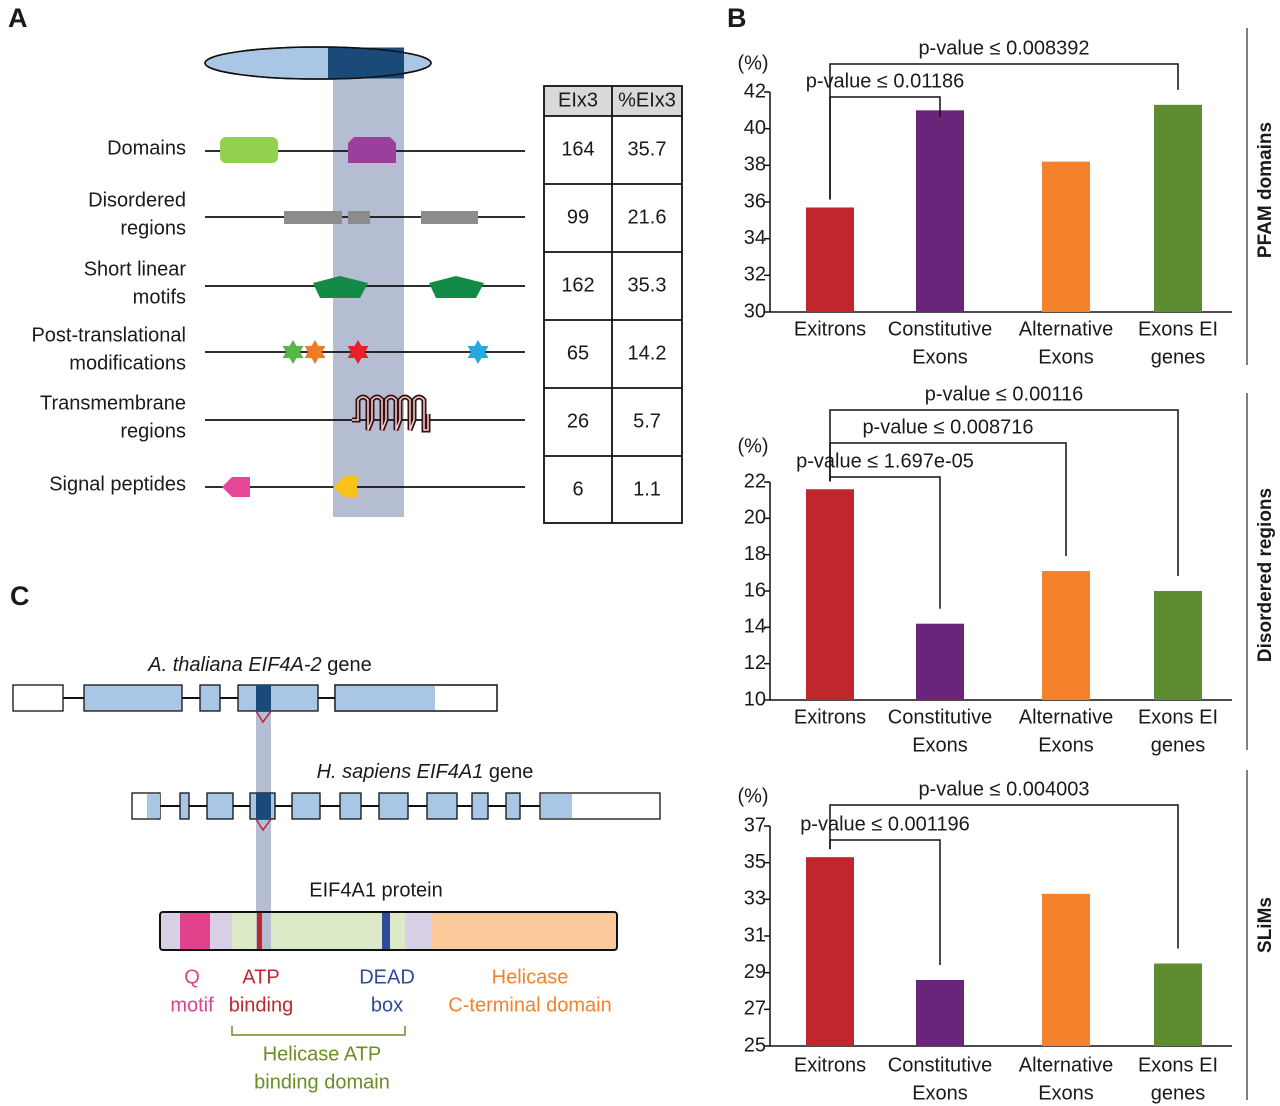 The width and height of the screenshot is (1280, 1106). I want to click on panel-label: A, so click(18, 18).